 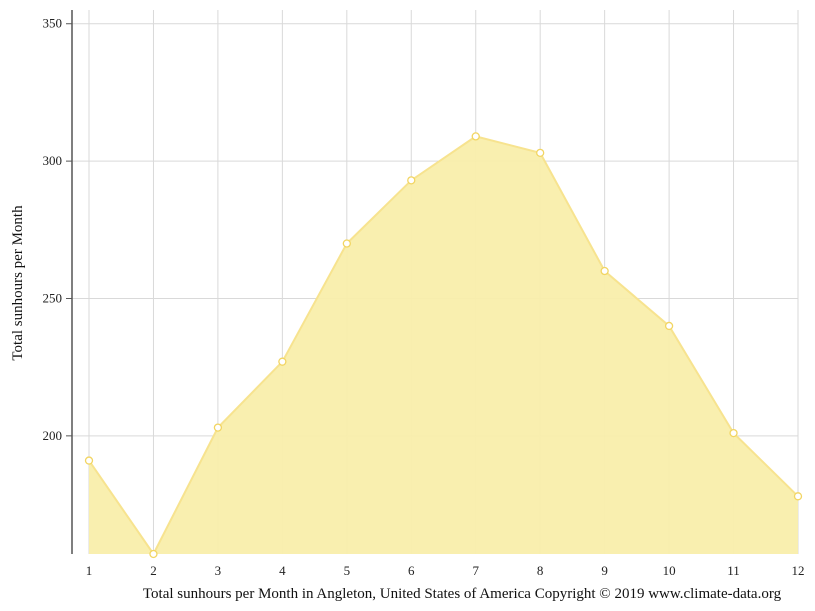 I want to click on x-tick-label-9: 9, so click(x=604, y=570).